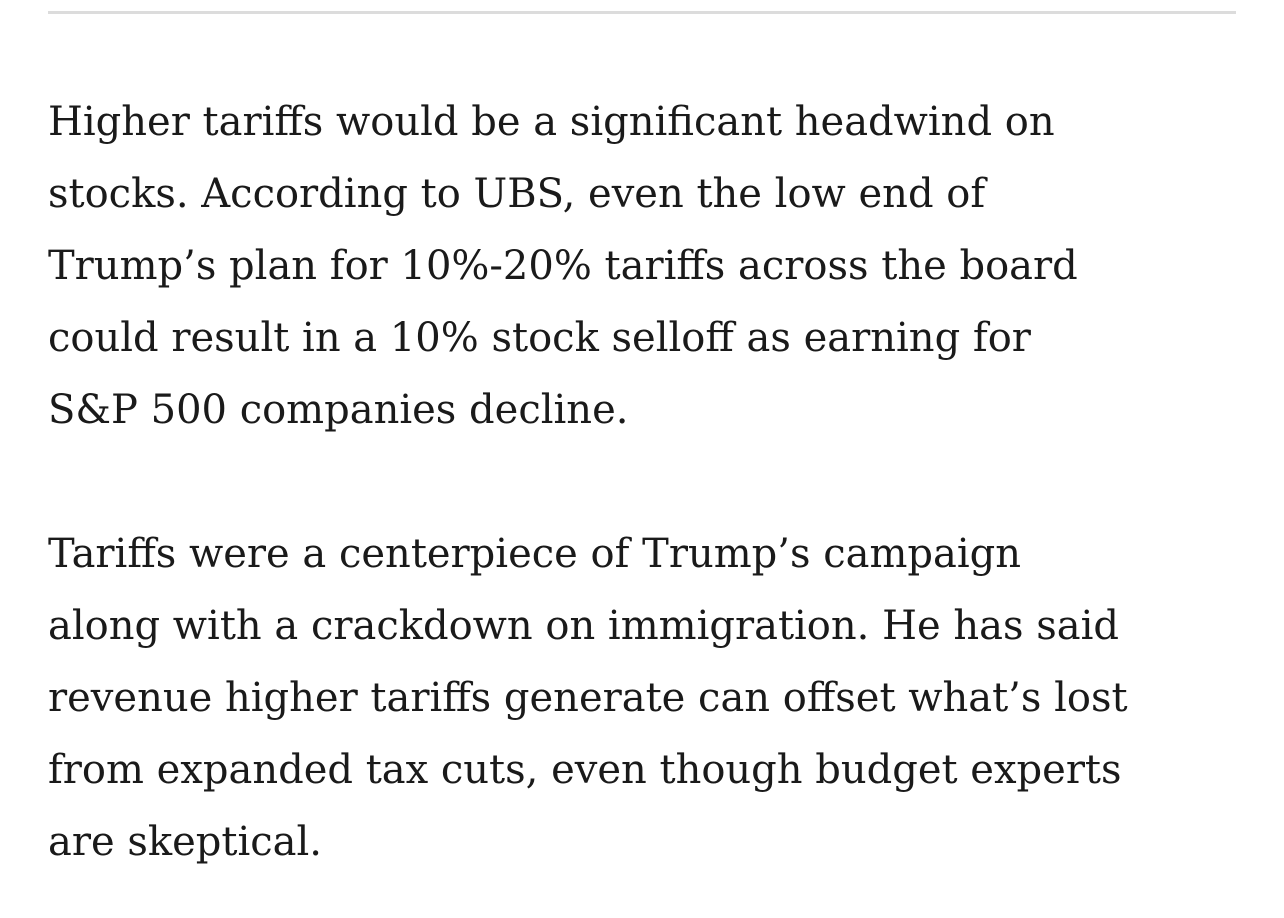  What do you see at coordinates (642, 12) in the screenshot?
I see `article-divider` at bounding box center [642, 12].